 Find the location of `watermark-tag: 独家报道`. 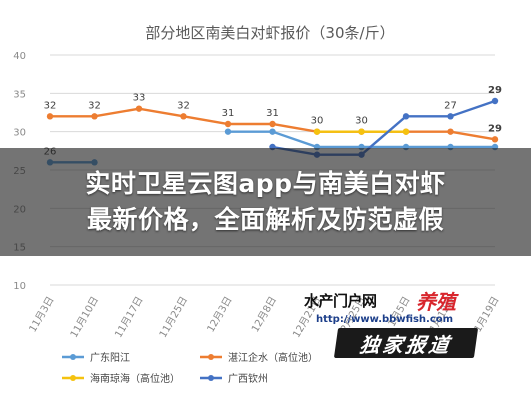

watermark-tag: 独家报道 is located at coordinates (406, 343).